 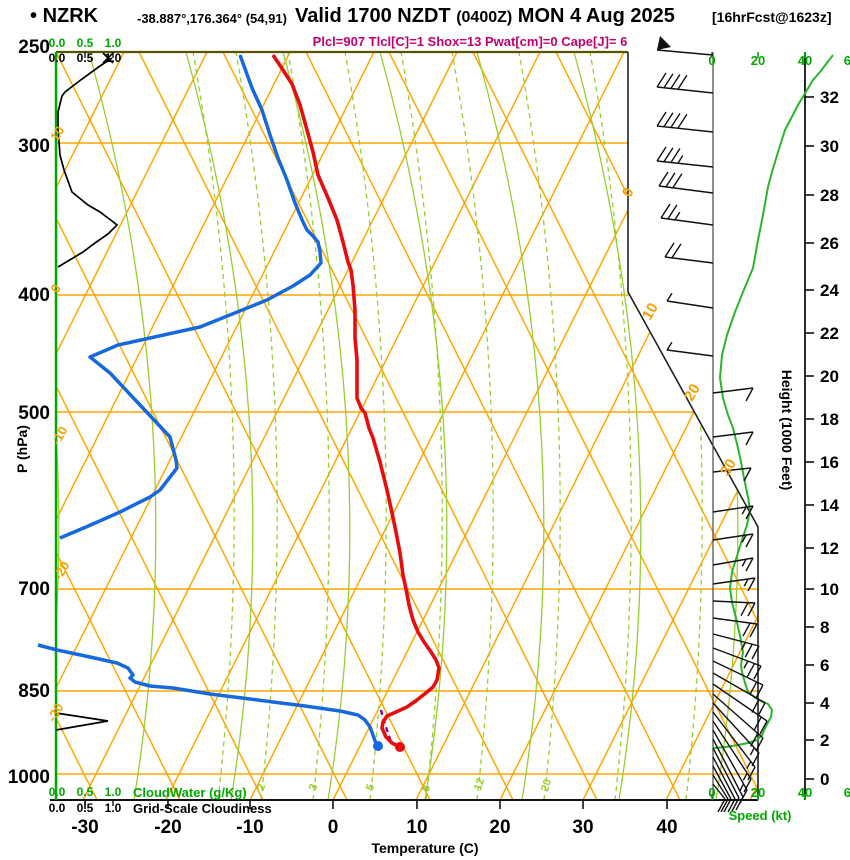 I want to click on valid-zulu: (0400Z), so click(x=484, y=17).